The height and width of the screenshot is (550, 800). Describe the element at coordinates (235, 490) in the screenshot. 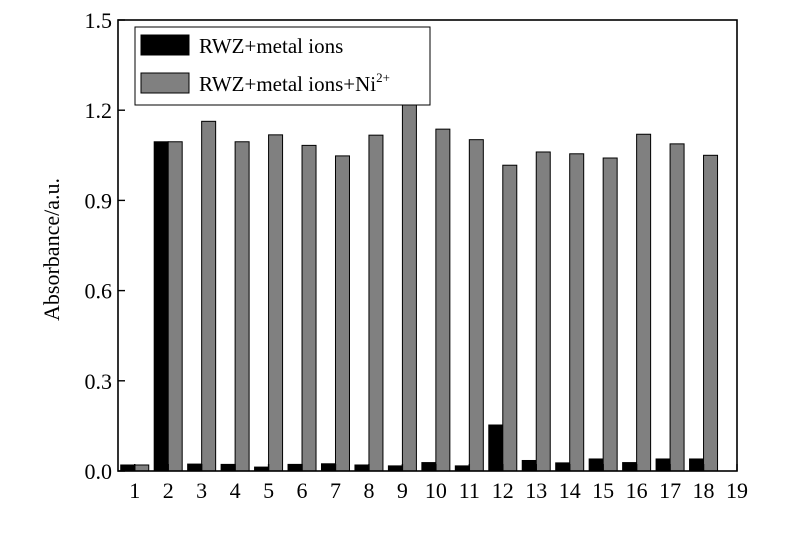

I see `x-tick-label: 4` at that location.